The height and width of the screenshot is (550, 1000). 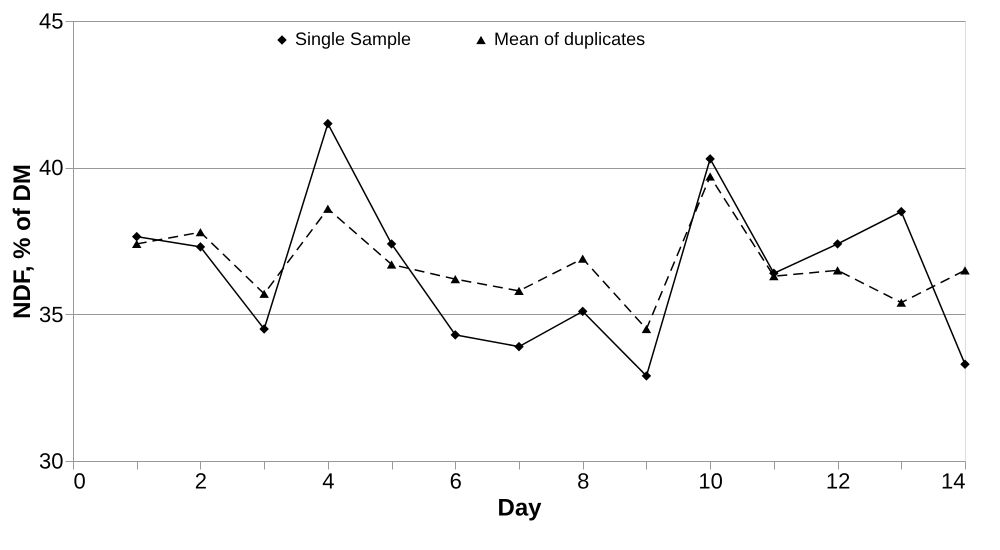 I want to click on x-tick-label: 12, so click(x=838, y=481).